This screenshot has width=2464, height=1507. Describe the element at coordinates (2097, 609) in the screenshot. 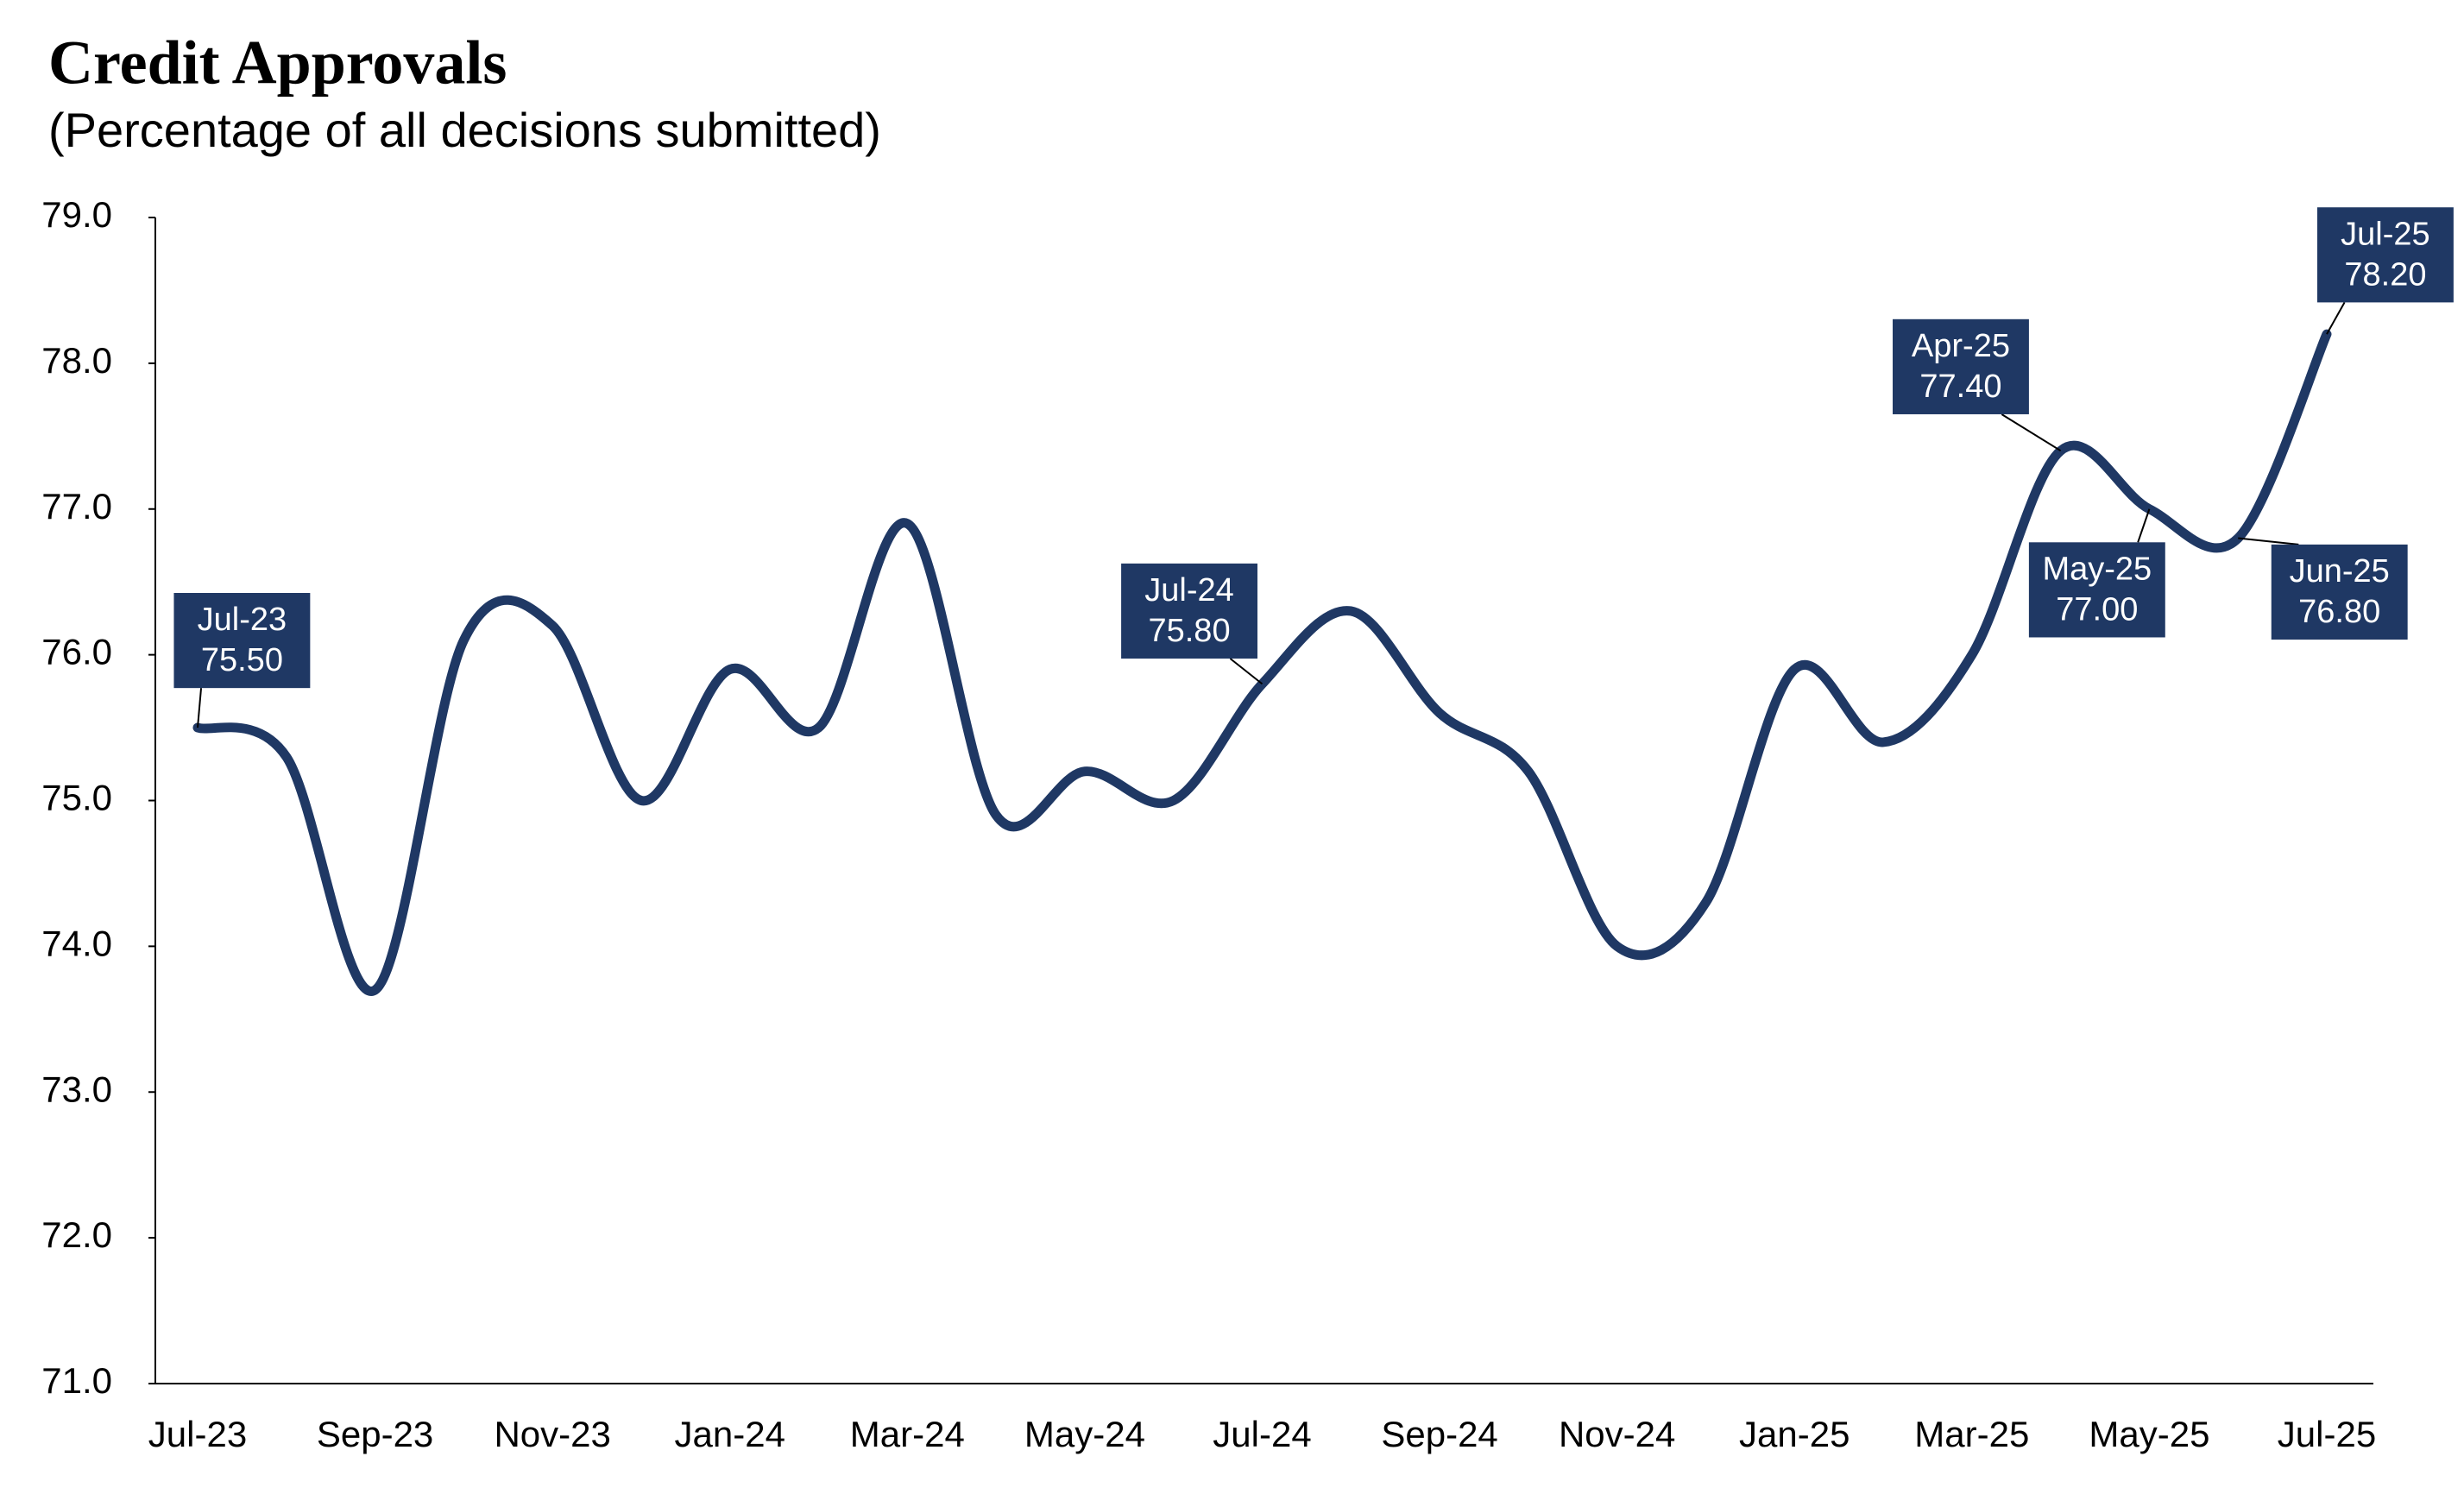

I see `data-label: 77.00` at that location.